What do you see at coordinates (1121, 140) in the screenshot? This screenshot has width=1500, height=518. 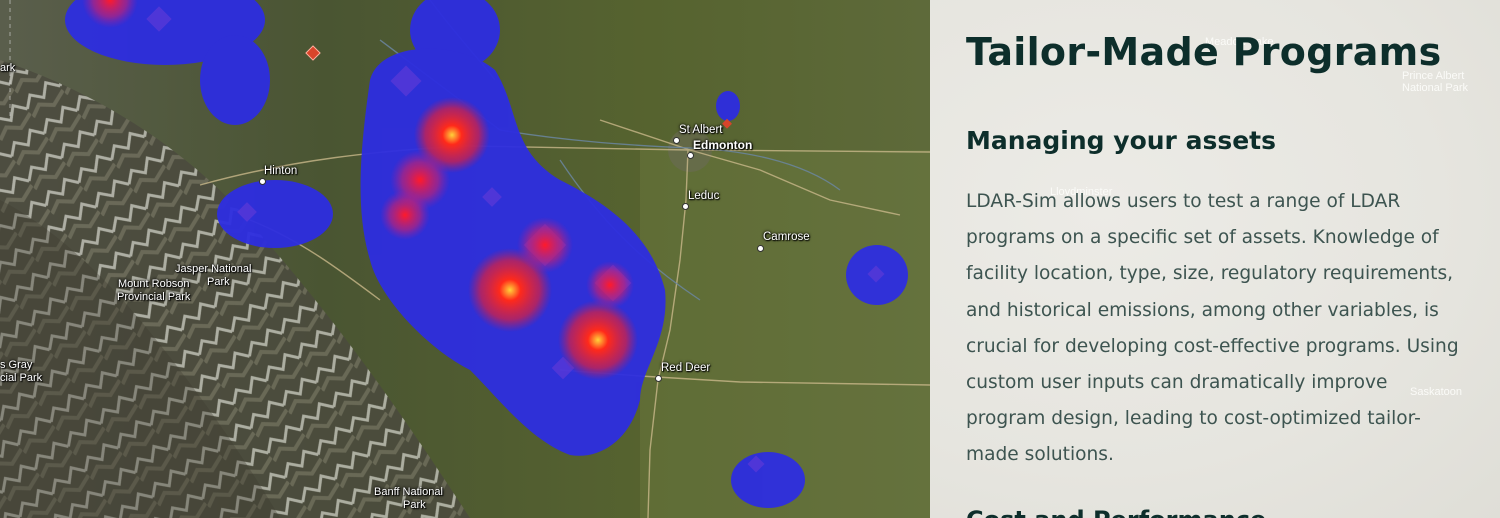 I see `section-subtitle: Managing your assets` at bounding box center [1121, 140].